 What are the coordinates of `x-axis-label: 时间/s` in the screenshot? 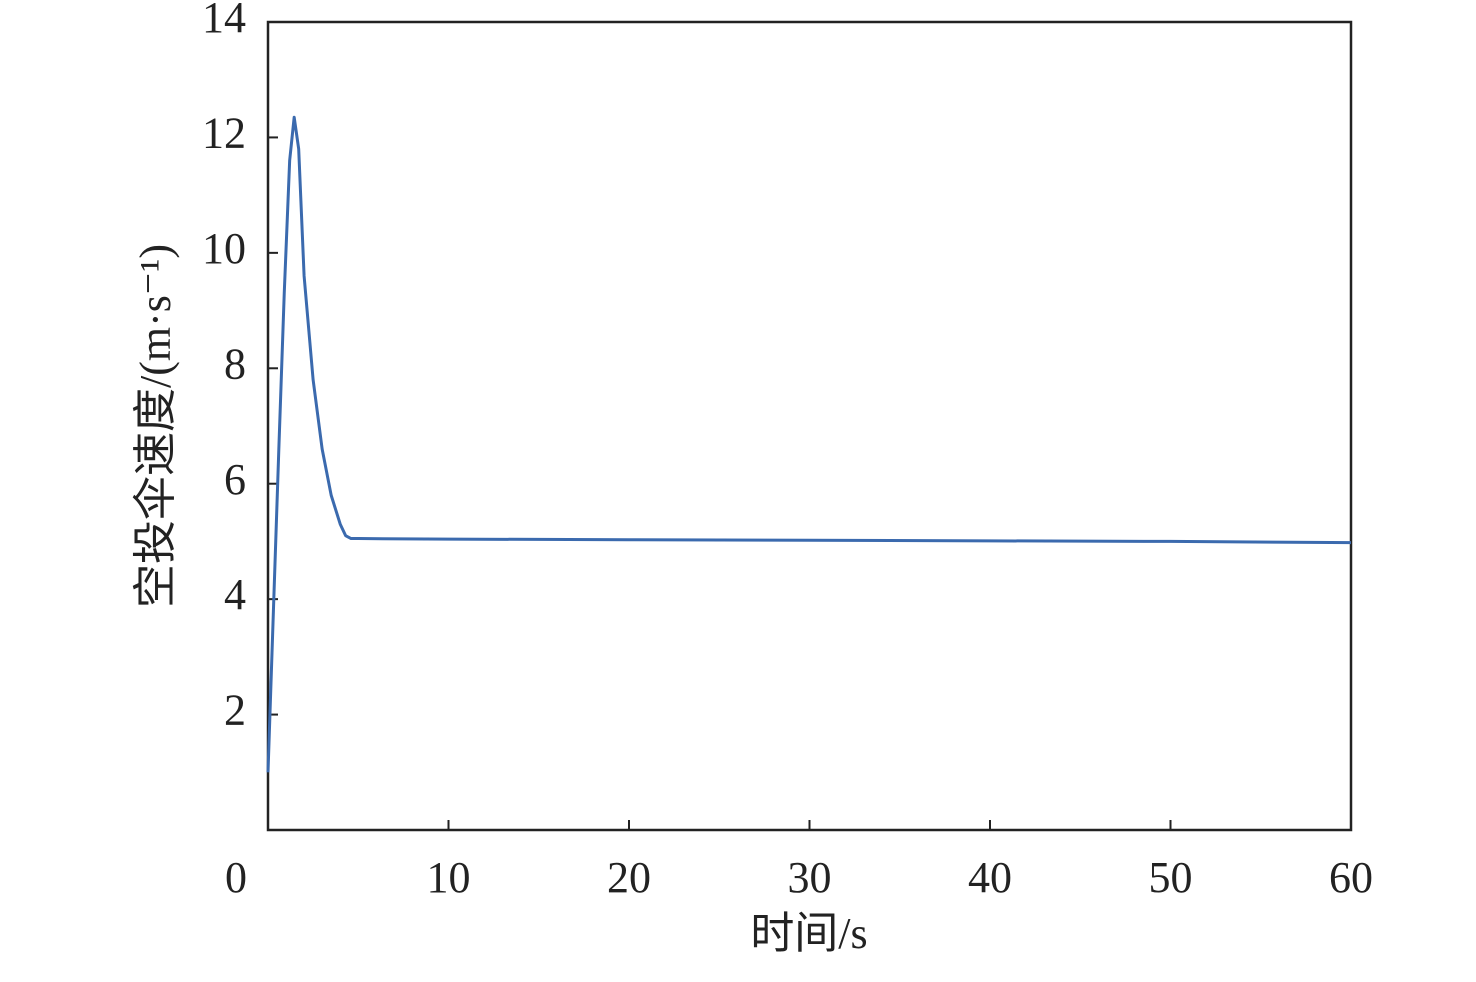 It's located at (808, 933).